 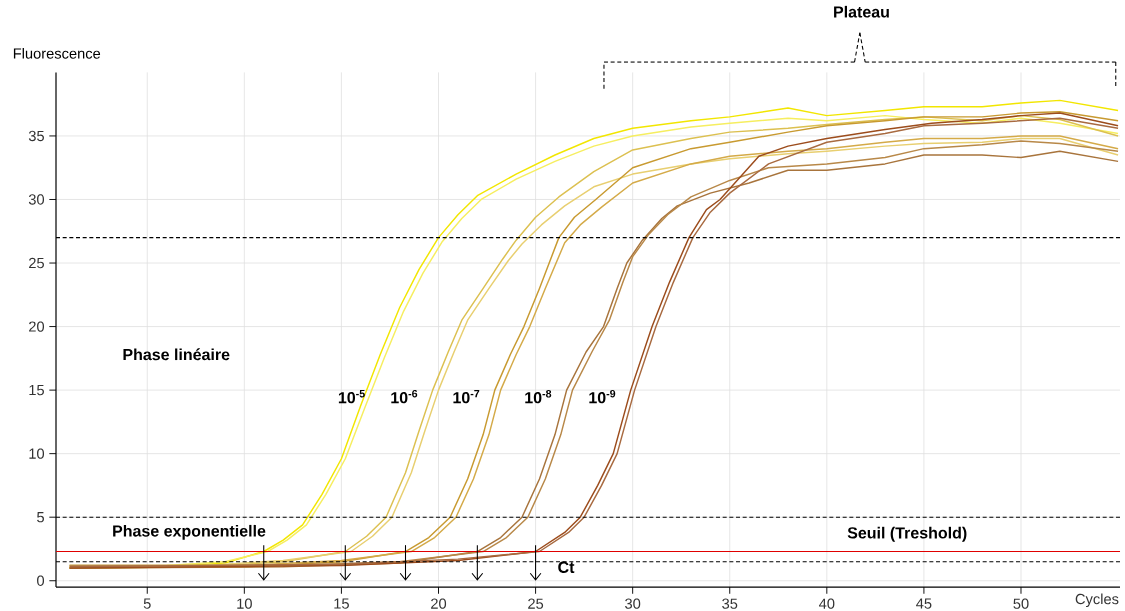 What do you see at coordinates (538, 396) in the screenshot?
I see `series-label: 10$^{-8}$` at bounding box center [538, 396].